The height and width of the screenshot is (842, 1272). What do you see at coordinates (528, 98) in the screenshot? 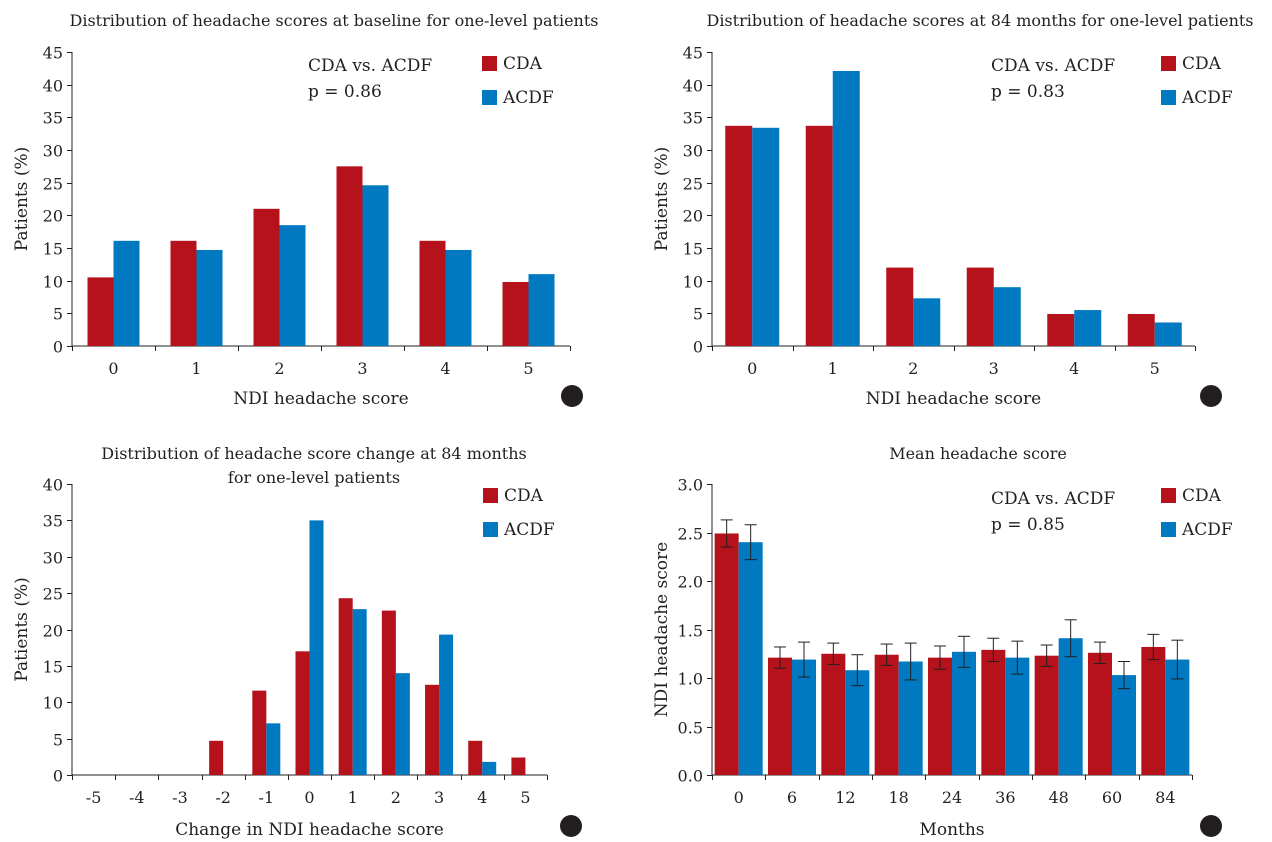
I see `legend-label-acdf: ACDF` at bounding box center [528, 98].